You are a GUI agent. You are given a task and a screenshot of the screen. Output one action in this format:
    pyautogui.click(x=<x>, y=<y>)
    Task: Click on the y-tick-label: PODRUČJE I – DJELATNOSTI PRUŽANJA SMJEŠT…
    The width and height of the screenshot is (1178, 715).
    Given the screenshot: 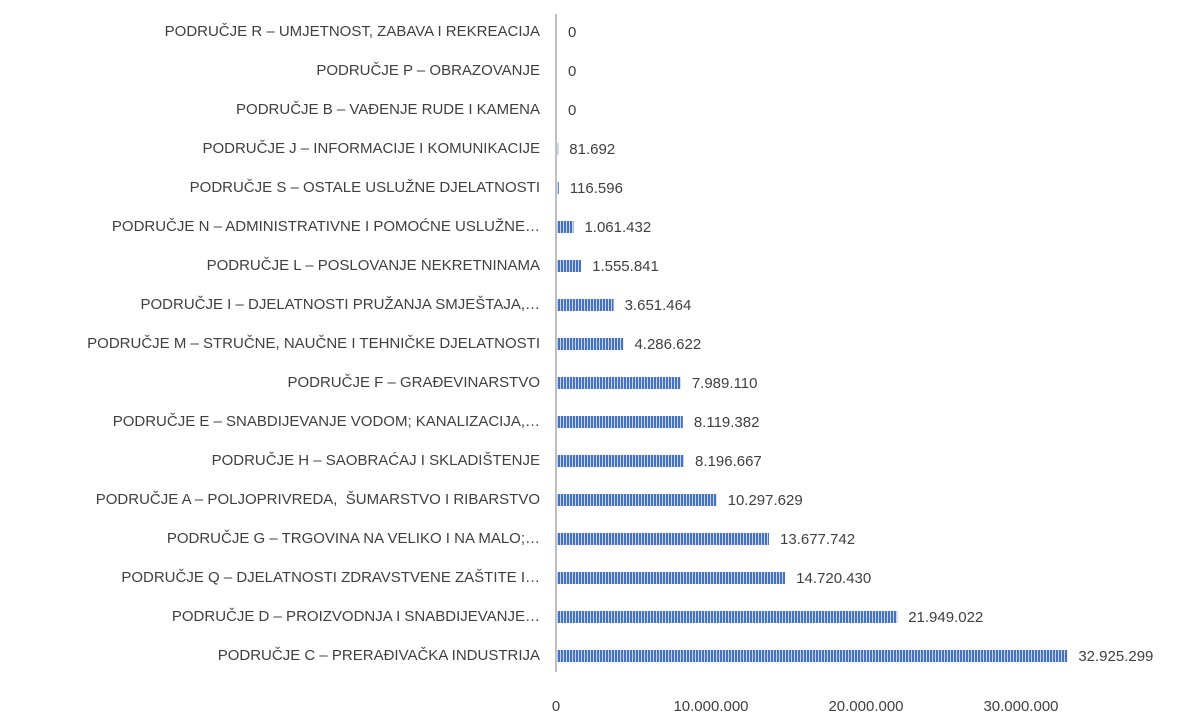 What is the action you would take?
    pyautogui.click(x=340, y=304)
    